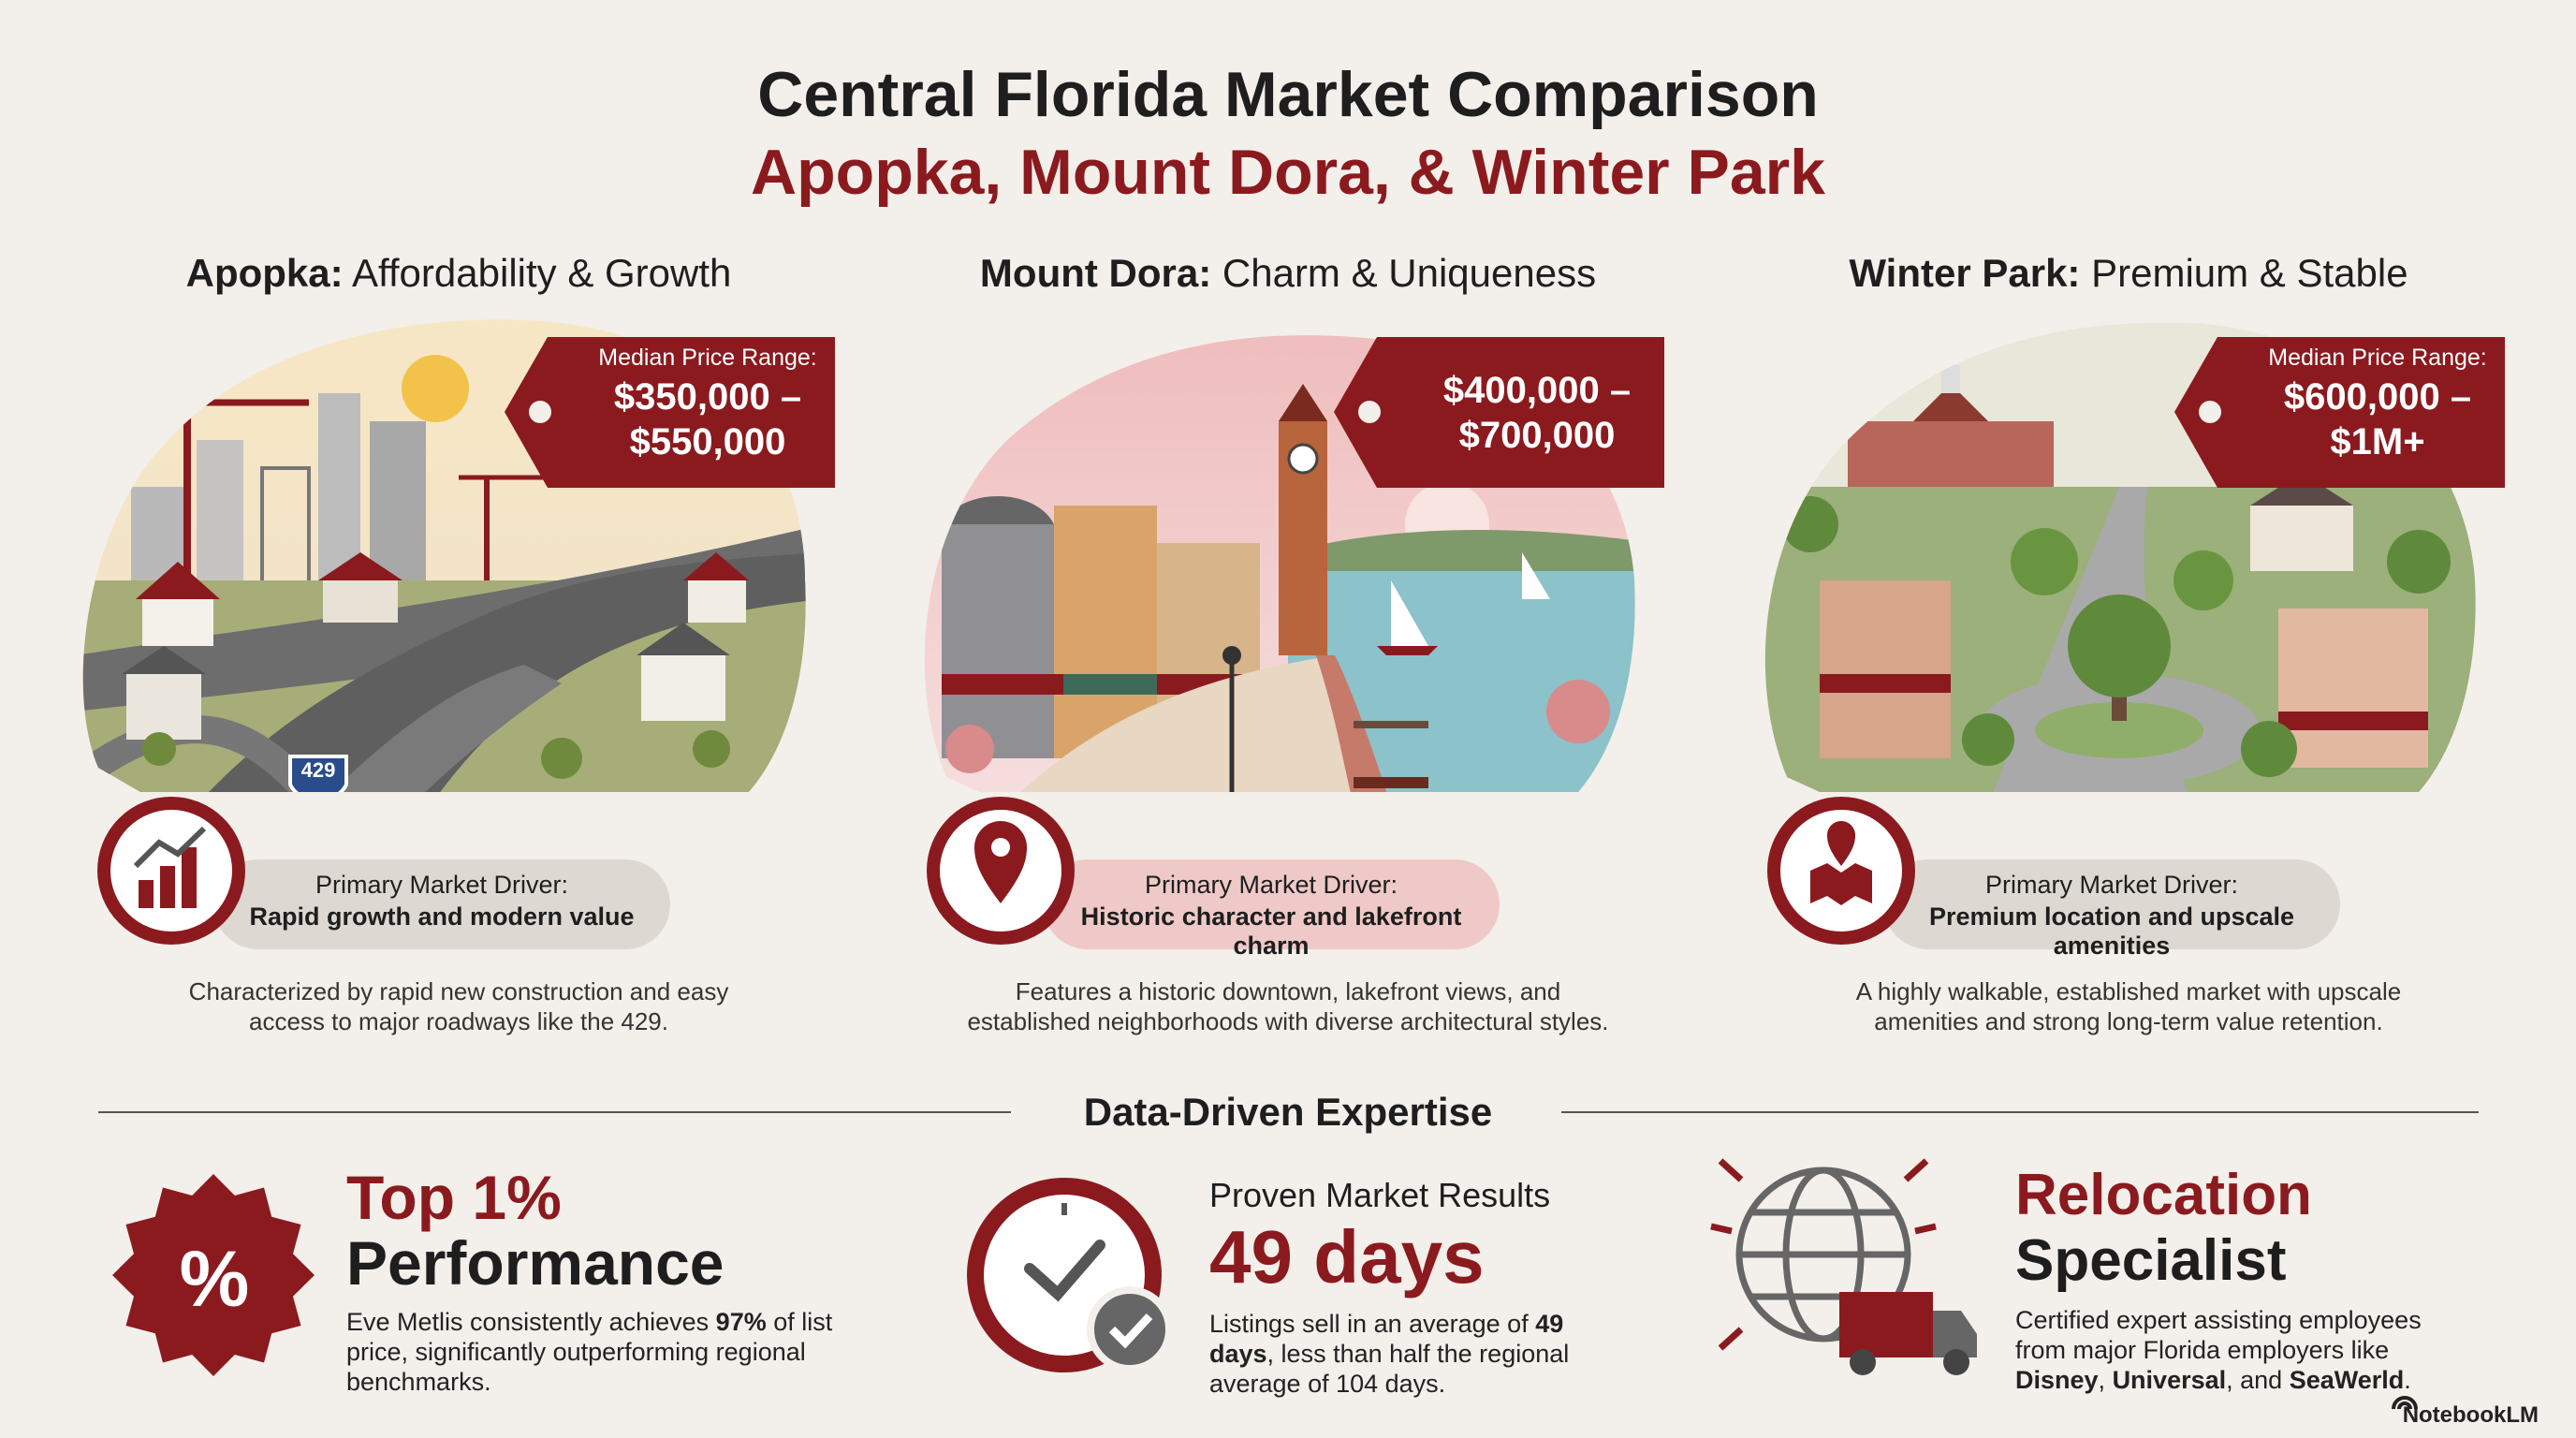 Image resolution: width=2576 pixels, height=1438 pixels. I want to click on price-line: $1M+, so click(2377, 441).